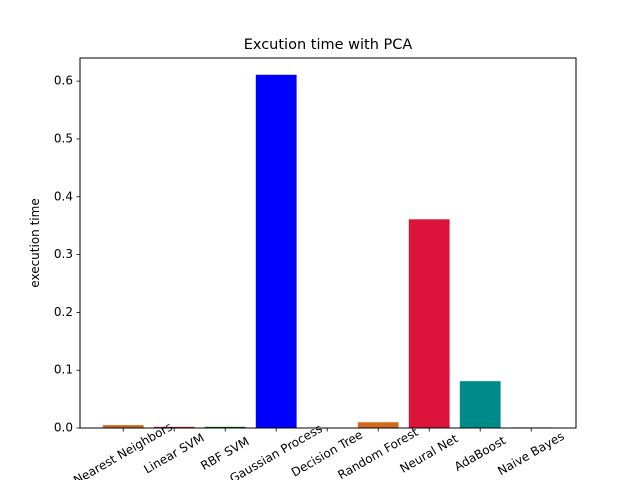  Describe the element at coordinates (530, 453) in the screenshot. I see `x-tick-label: Naive Bayes` at that location.